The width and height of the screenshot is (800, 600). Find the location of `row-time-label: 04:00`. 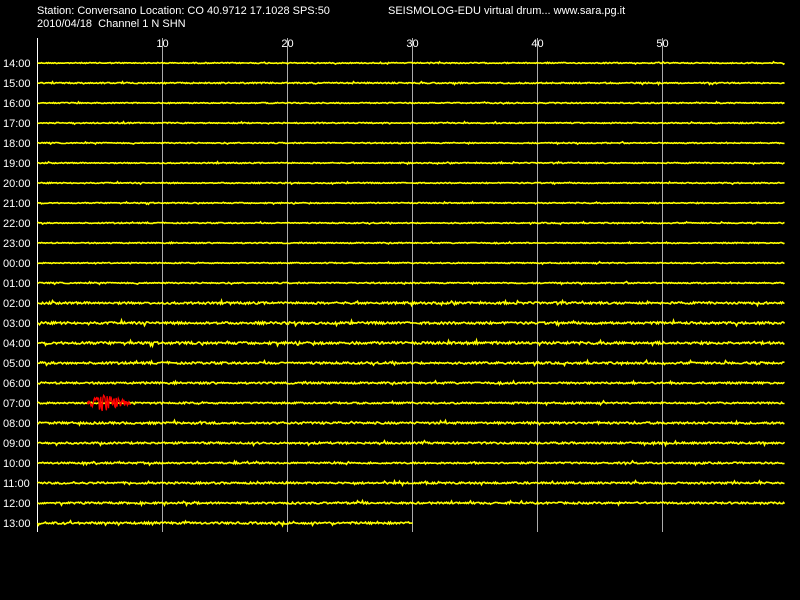

row-time-label: 04:00 is located at coordinates (17, 344).